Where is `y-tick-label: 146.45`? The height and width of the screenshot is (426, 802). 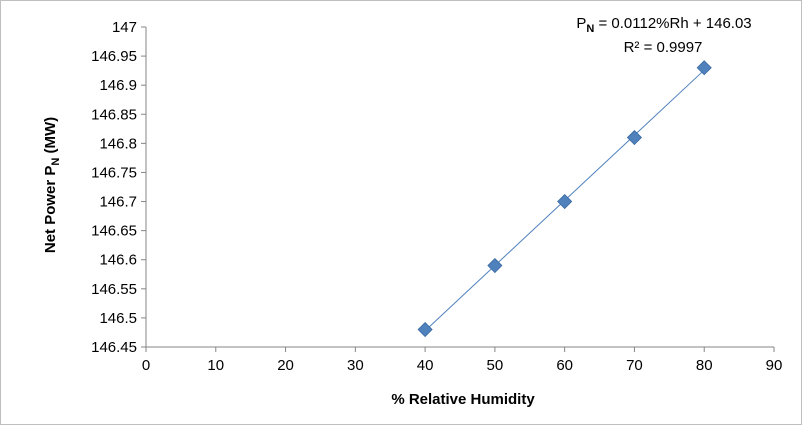 y-tick-label: 146.45 is located at coordinates (114, 347).